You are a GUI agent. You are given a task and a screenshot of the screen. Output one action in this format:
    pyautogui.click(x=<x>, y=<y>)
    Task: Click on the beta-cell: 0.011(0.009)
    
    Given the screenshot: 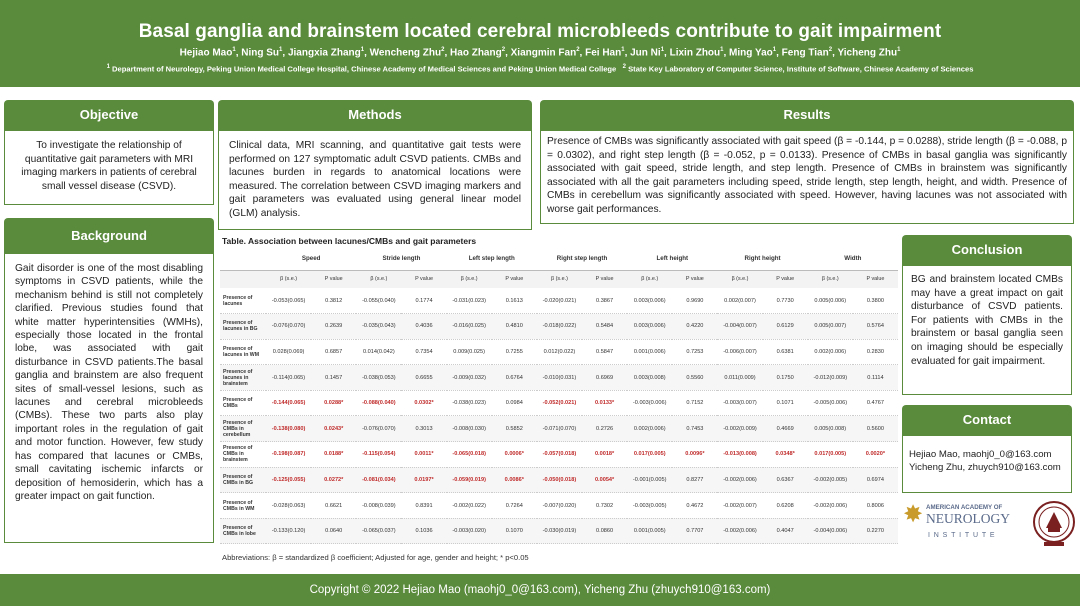 What is the action you would take?
    pyautogui.click(x=740, y=377)
    